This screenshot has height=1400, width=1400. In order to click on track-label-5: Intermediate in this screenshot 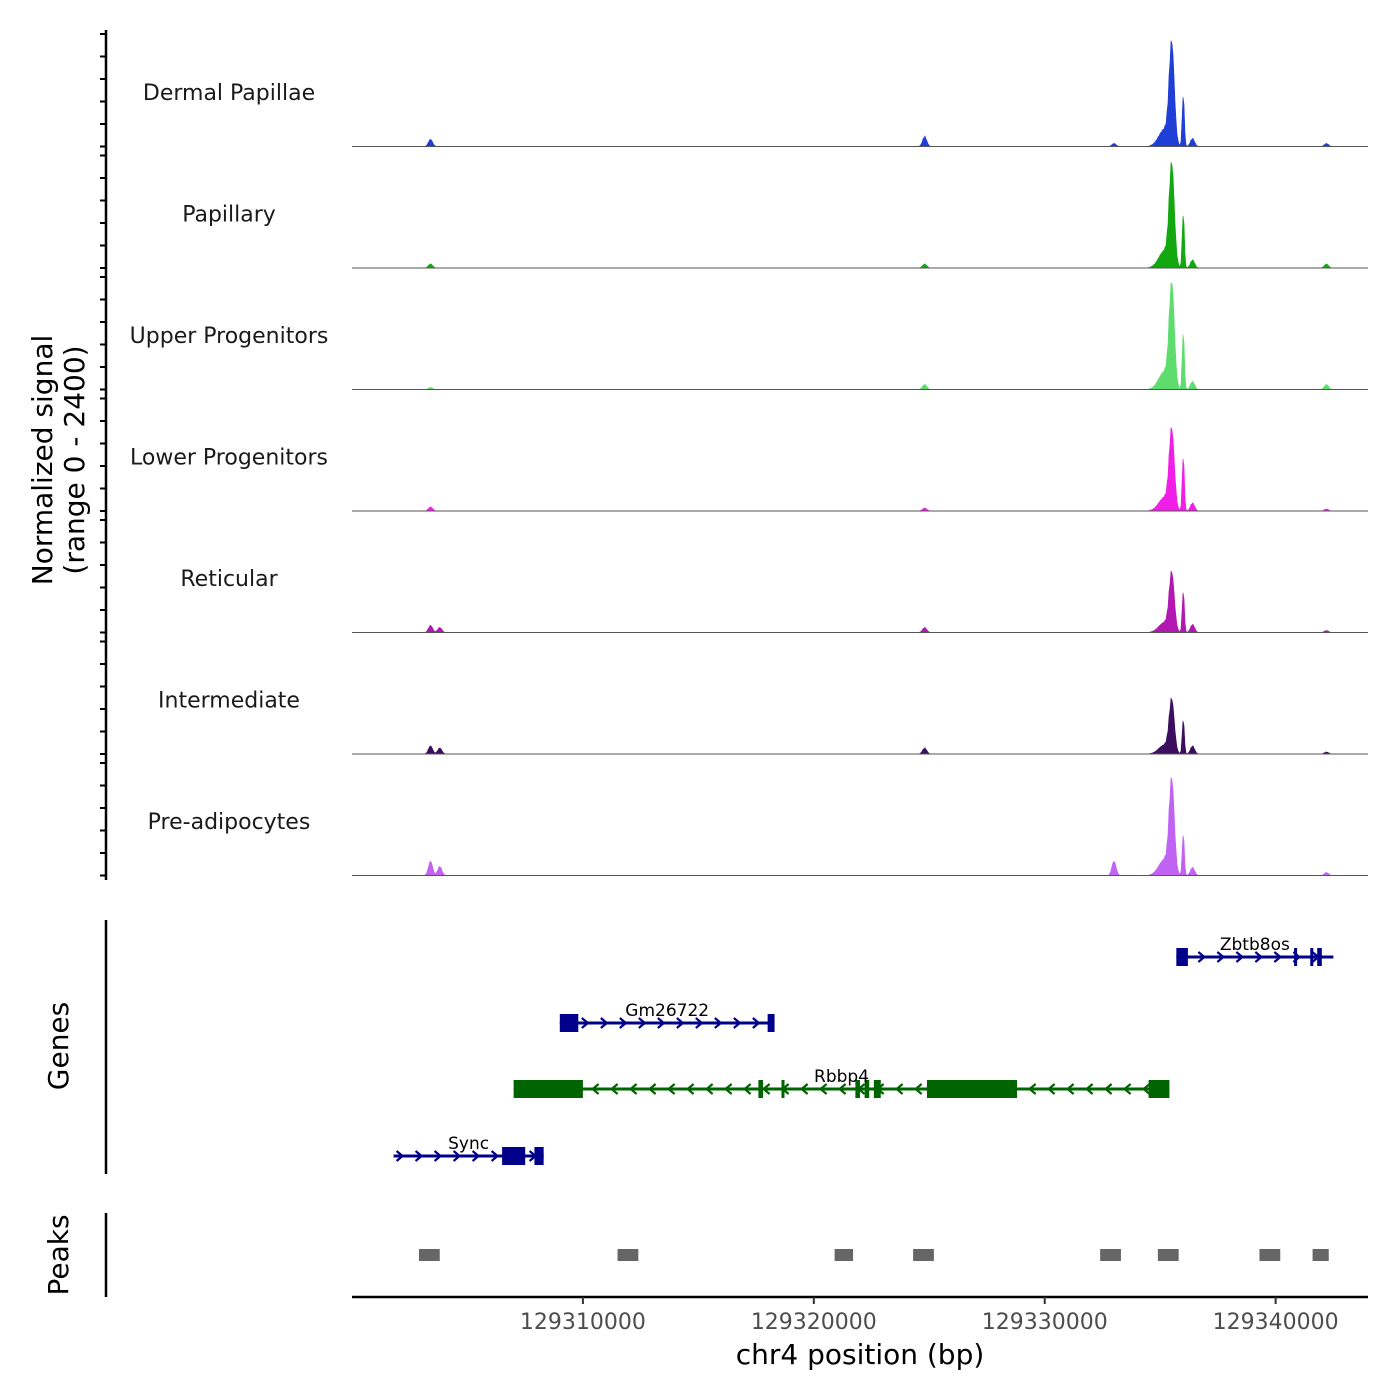, I will do `click(229, 701)`.